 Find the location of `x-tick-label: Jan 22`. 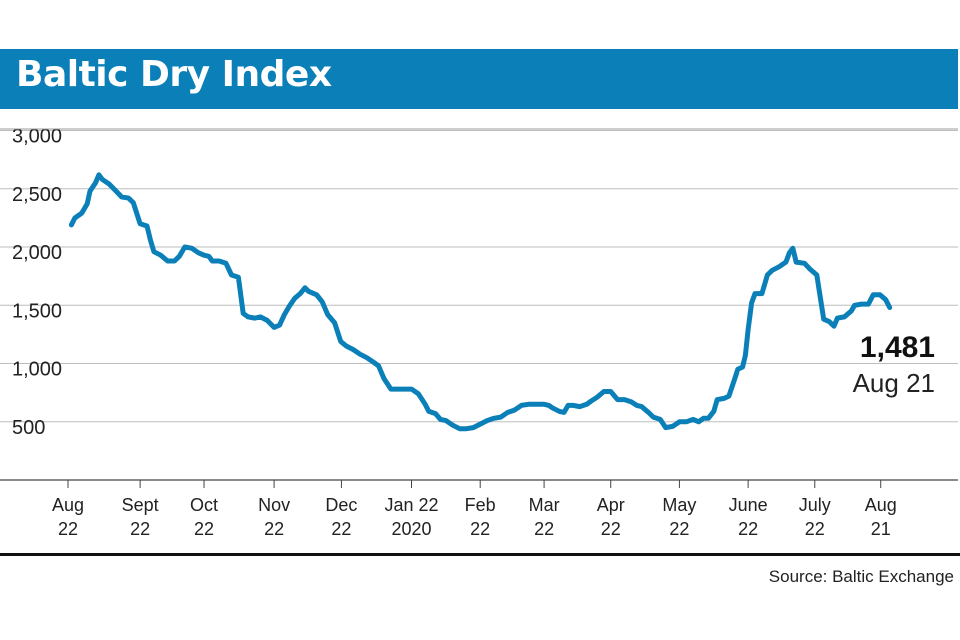

x-tick-label: Jan 22 is located at coordinates (411, 505).